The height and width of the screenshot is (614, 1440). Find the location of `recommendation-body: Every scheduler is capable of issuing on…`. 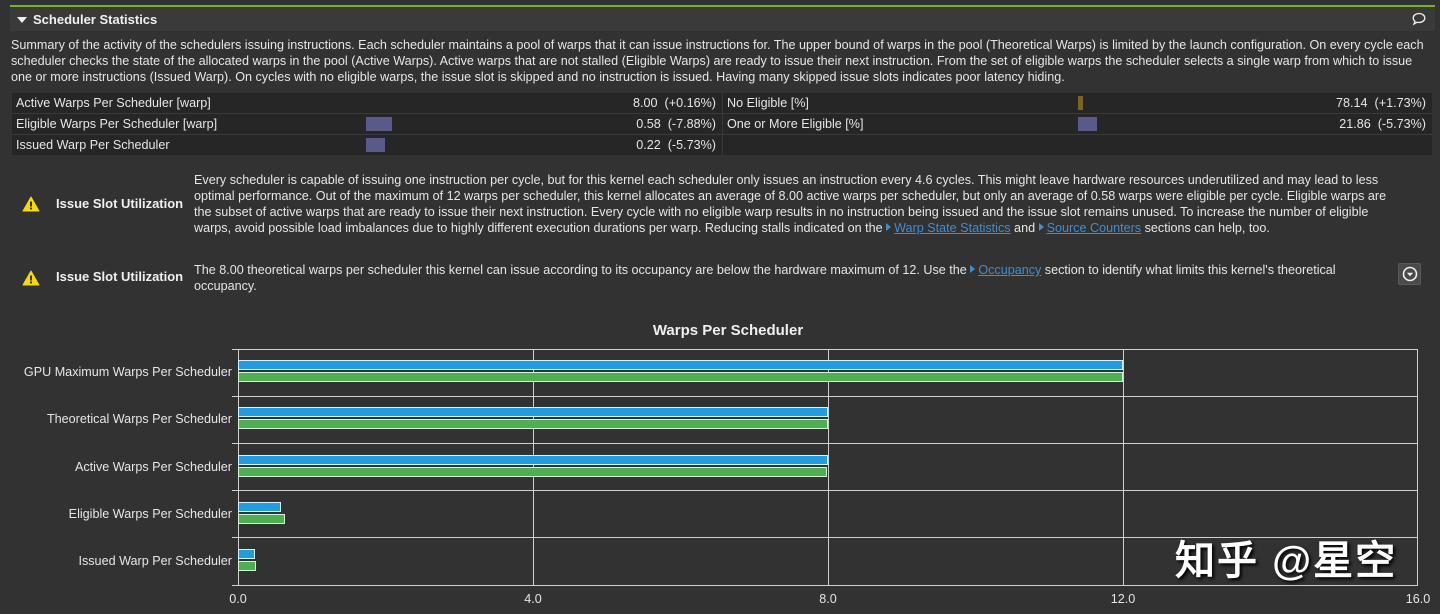

recommendation-body: Every scheduler is capable of issuing on… is located at coordinates (790, 204).